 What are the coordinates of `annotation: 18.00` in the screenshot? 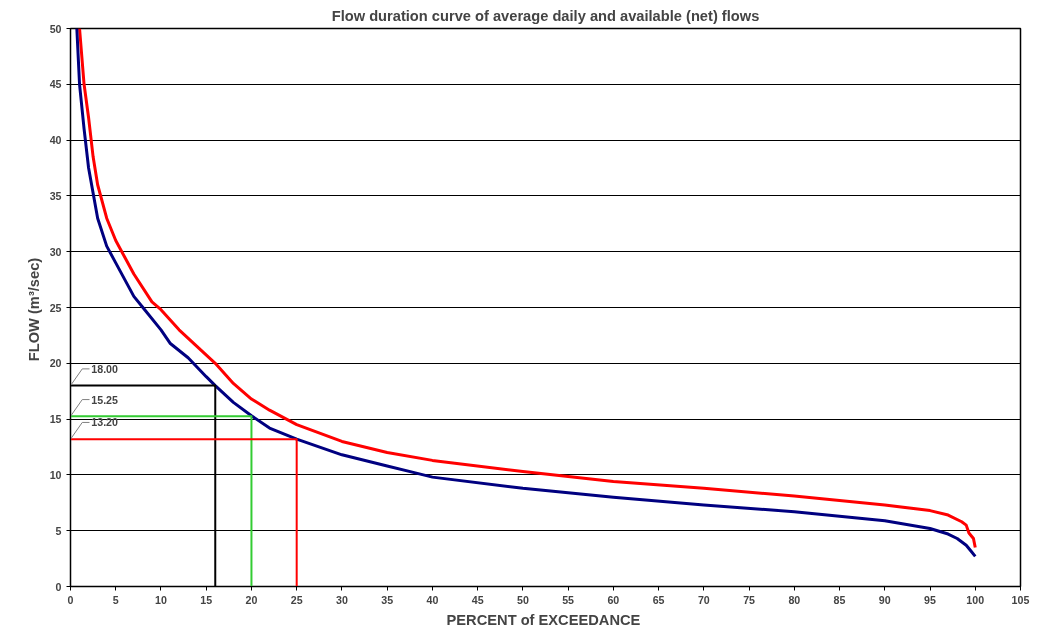 It's located at (105, 368).